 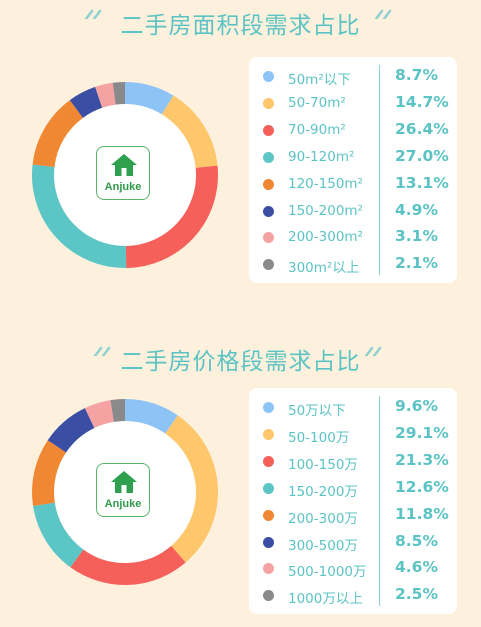 What do you see at coordinates (353, 407) in the screenshot?
I see `legend-item: 50万以下 9.6%` at bounding box center [353, 407].